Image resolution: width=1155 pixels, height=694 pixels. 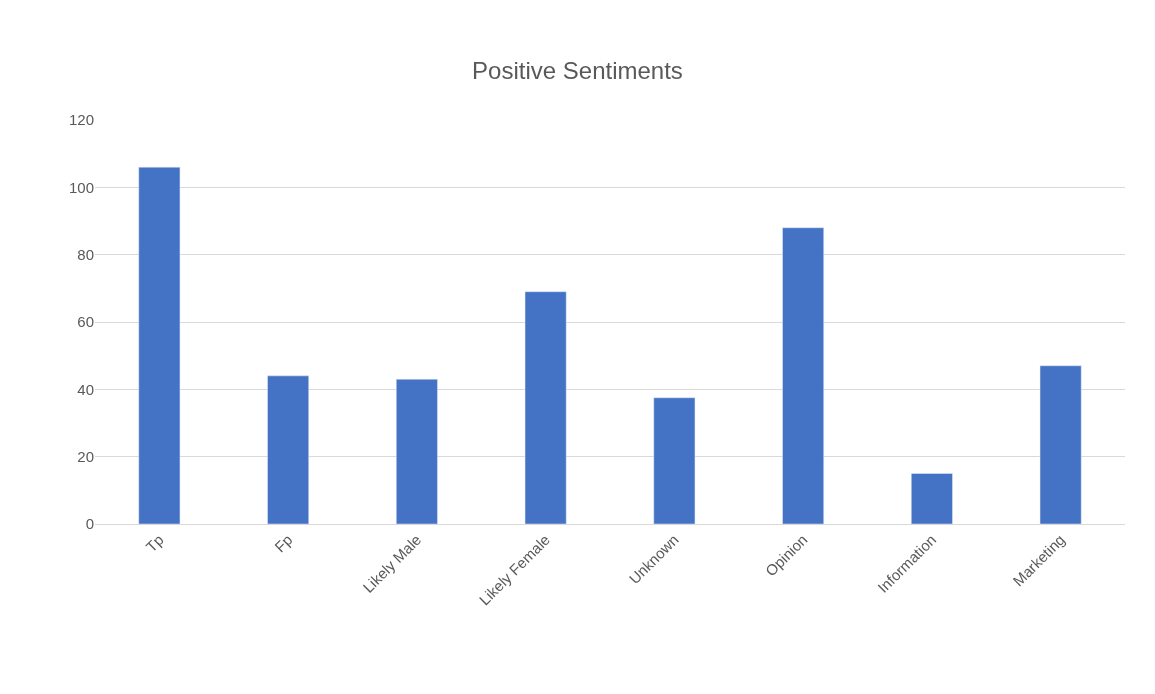 I want to click on y-tick-label: 80, so click(x=85, y=254).